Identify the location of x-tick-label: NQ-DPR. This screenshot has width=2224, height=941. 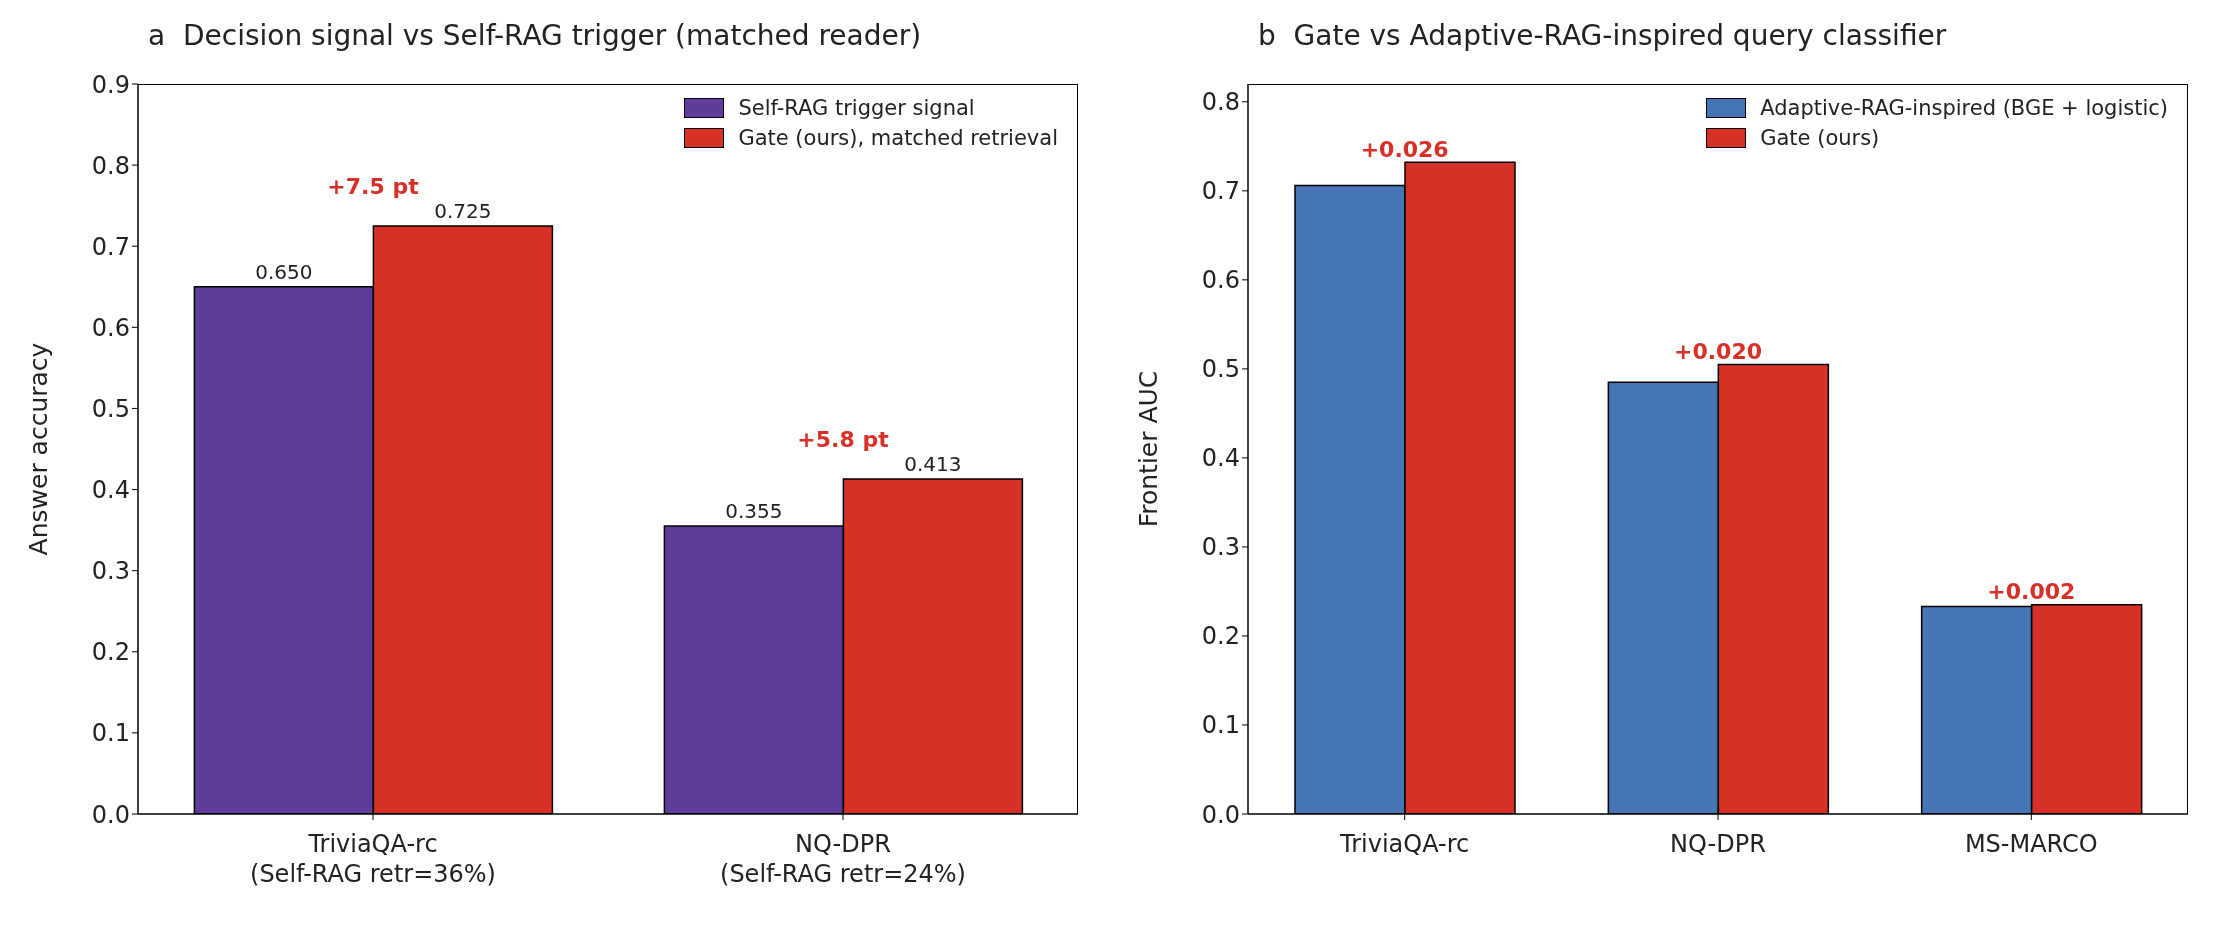
(1718, 844).